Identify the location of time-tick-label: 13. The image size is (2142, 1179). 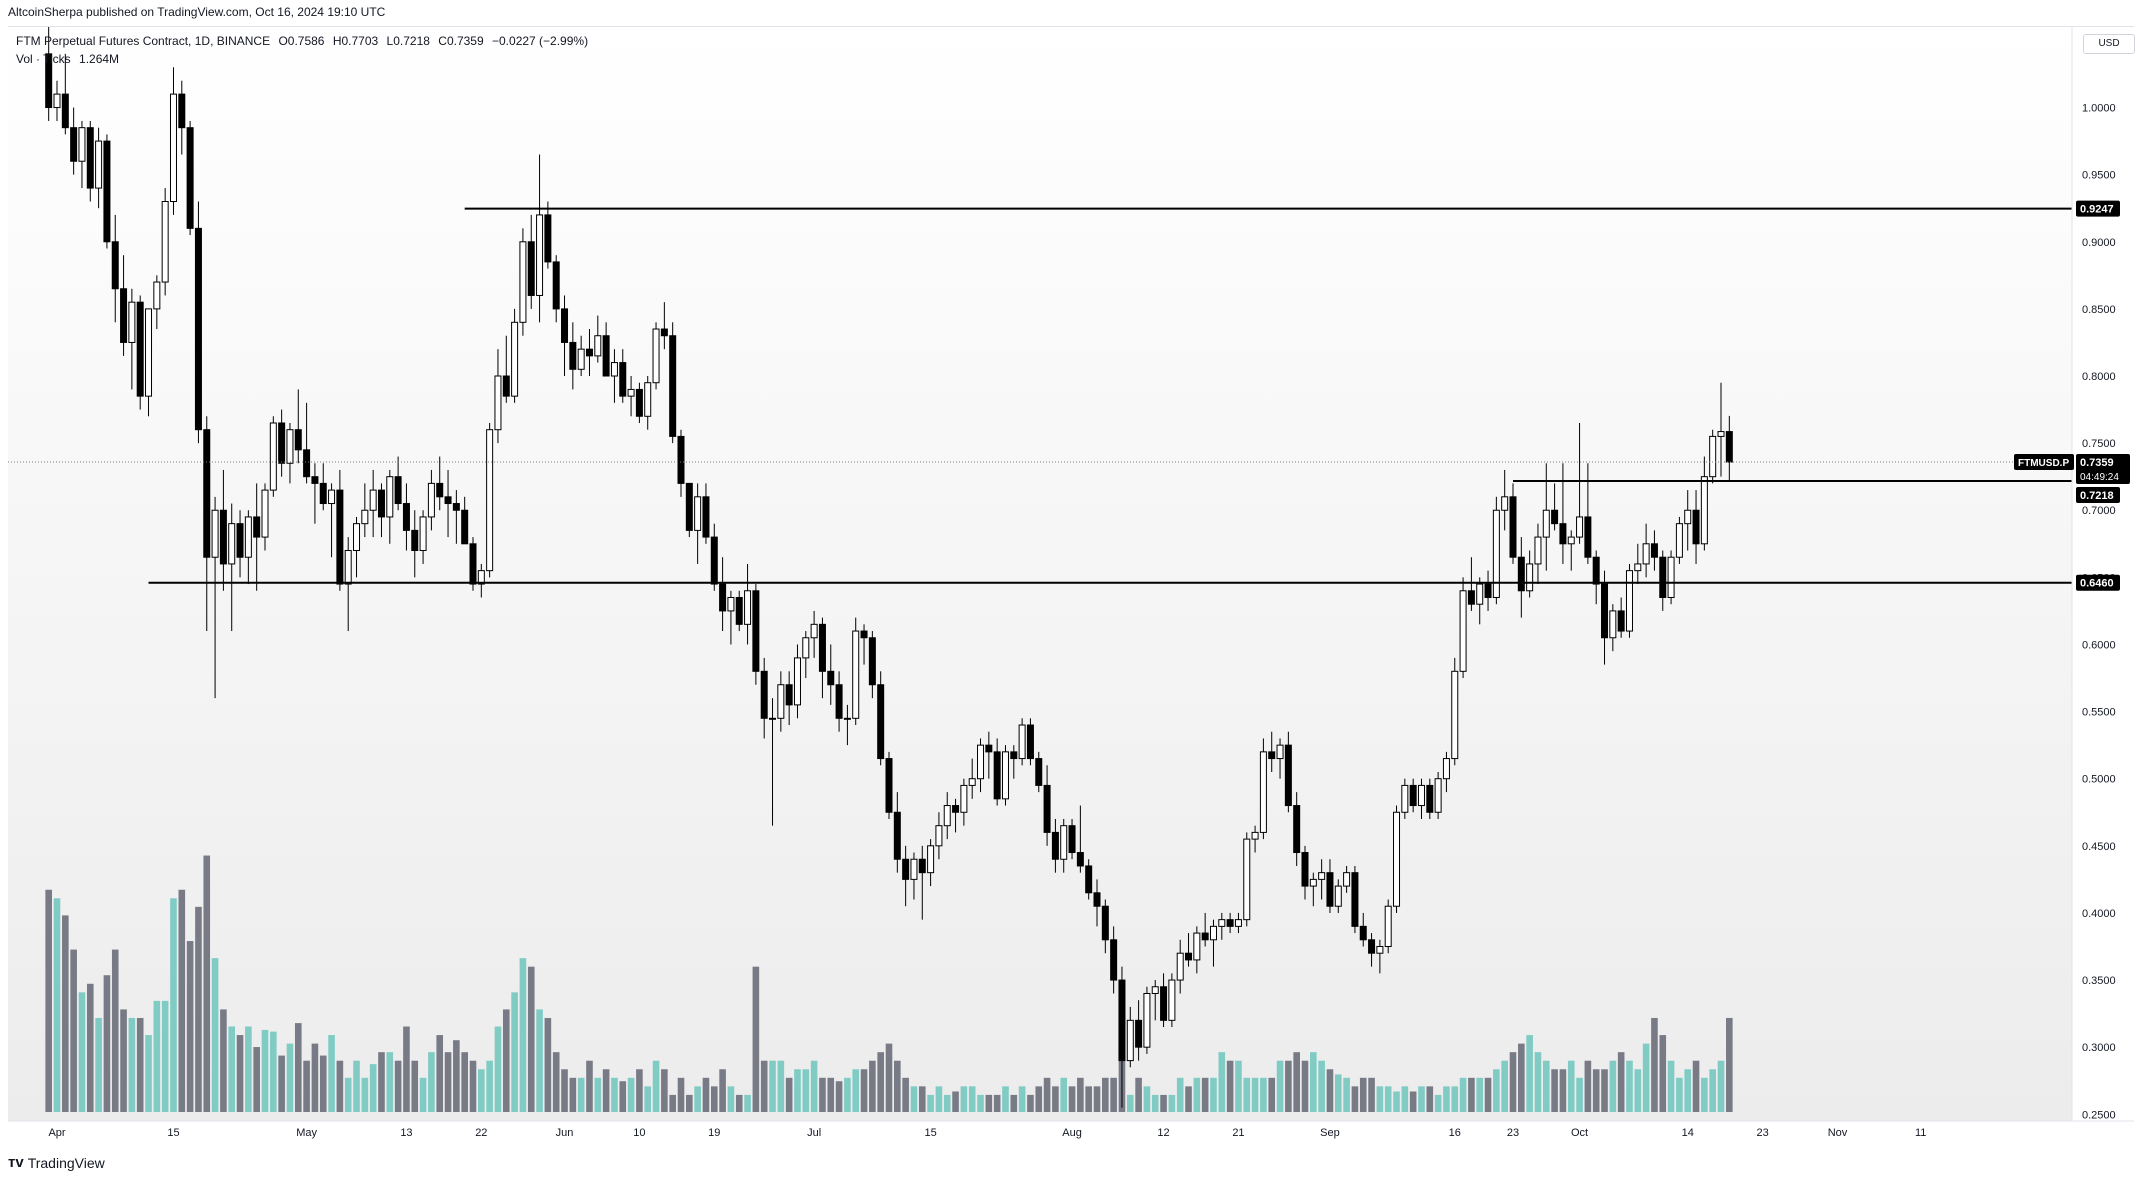
(406, 1133).